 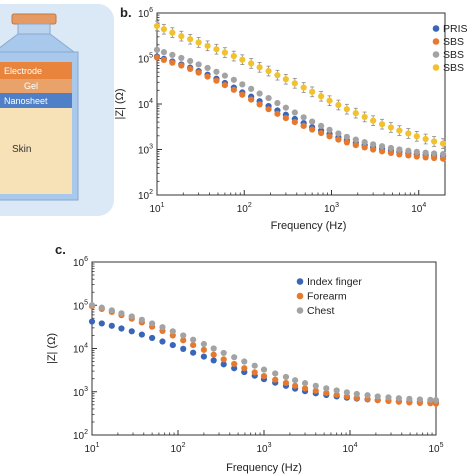 What do you see at coordinates (80, 392) in the screenshot?
I see `y-tick-label: 10³` at bounding box center [80, 392].